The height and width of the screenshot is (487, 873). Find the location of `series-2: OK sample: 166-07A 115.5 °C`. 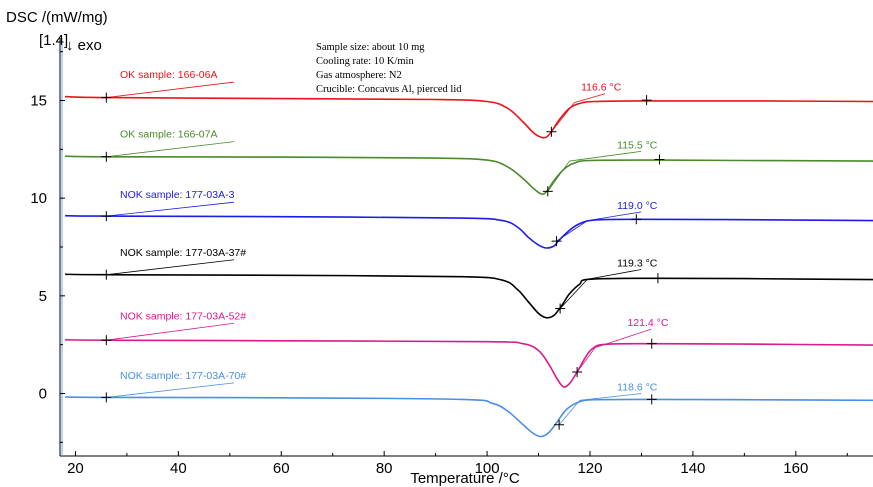

series-2: OK sample: 166-07A 115.5 °C is located at coordinates (469, 163).